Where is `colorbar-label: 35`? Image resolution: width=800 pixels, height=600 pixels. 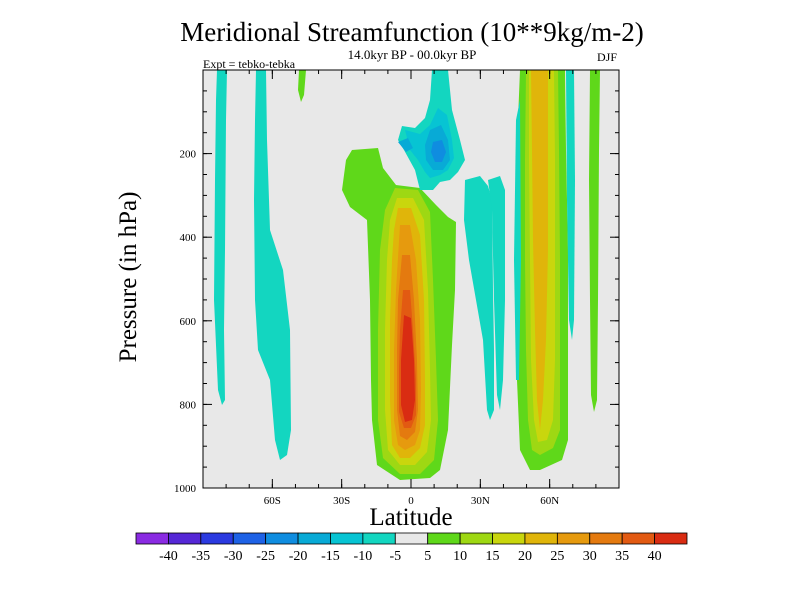
colorbar-label: 35 is located at coordinates (622, 556).